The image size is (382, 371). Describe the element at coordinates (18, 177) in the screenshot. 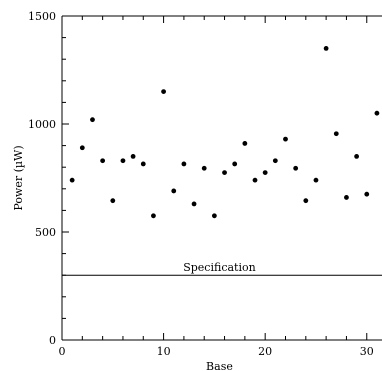

I see `y-axis-label: Power (µW)` at that location.